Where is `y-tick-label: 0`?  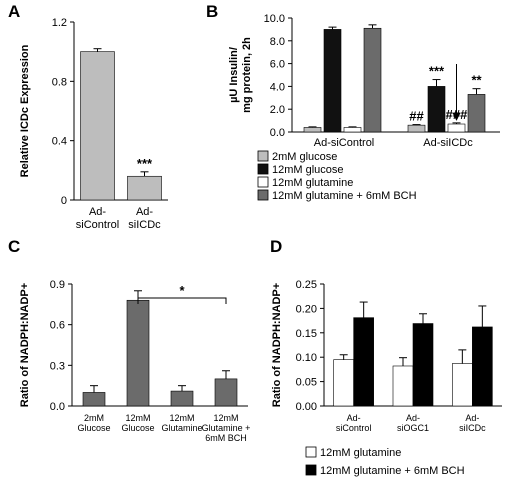
y-tick-label: 0 is located at coordinates (64, 201).